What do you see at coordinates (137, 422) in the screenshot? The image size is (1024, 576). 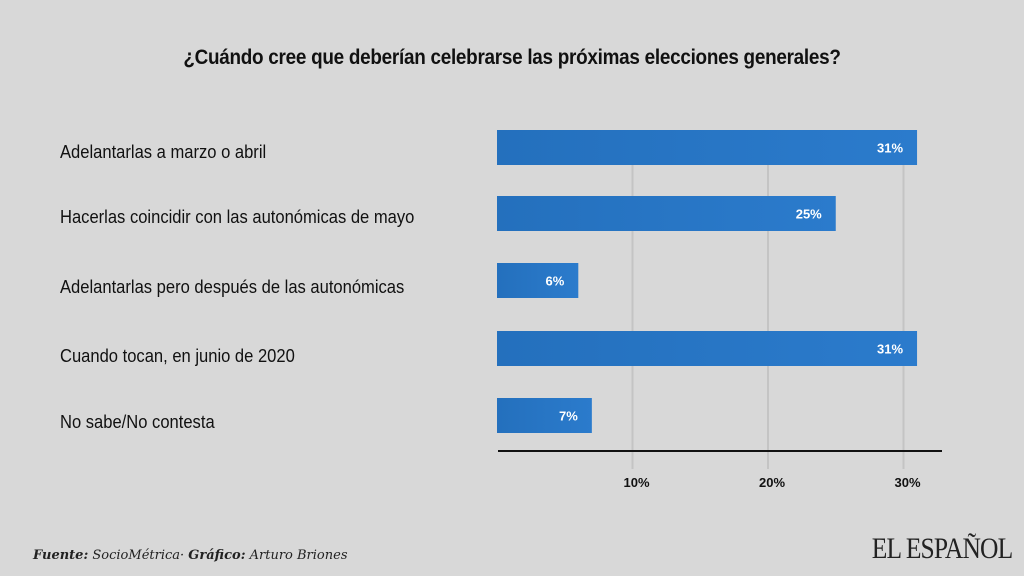 I see `category-label: No sabe/No contesta` at bounding box center [137, 422].